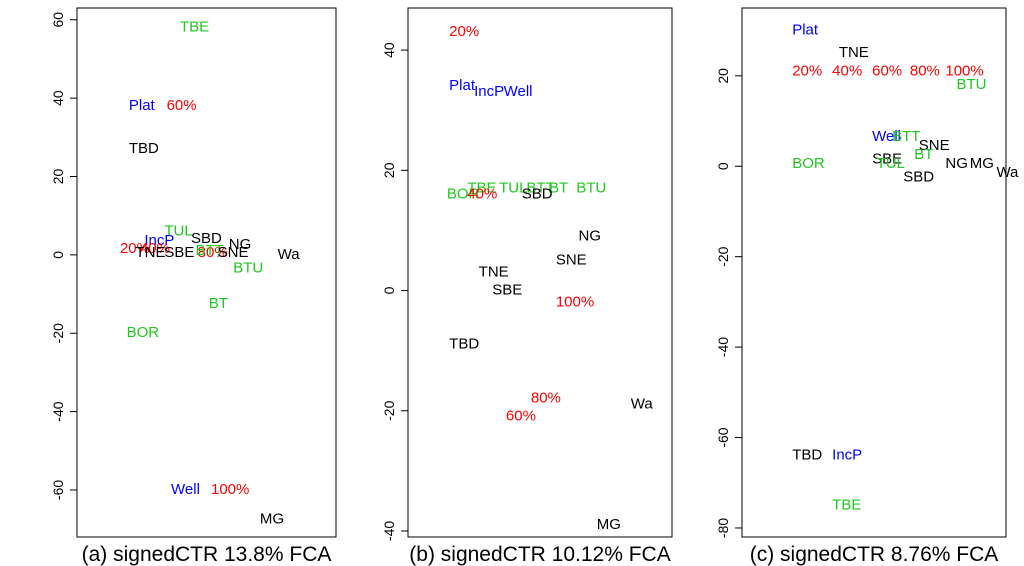  Describe the element at coordinates (58, 20) in the screenshot. I see `y-tick-label: 60` at that location.